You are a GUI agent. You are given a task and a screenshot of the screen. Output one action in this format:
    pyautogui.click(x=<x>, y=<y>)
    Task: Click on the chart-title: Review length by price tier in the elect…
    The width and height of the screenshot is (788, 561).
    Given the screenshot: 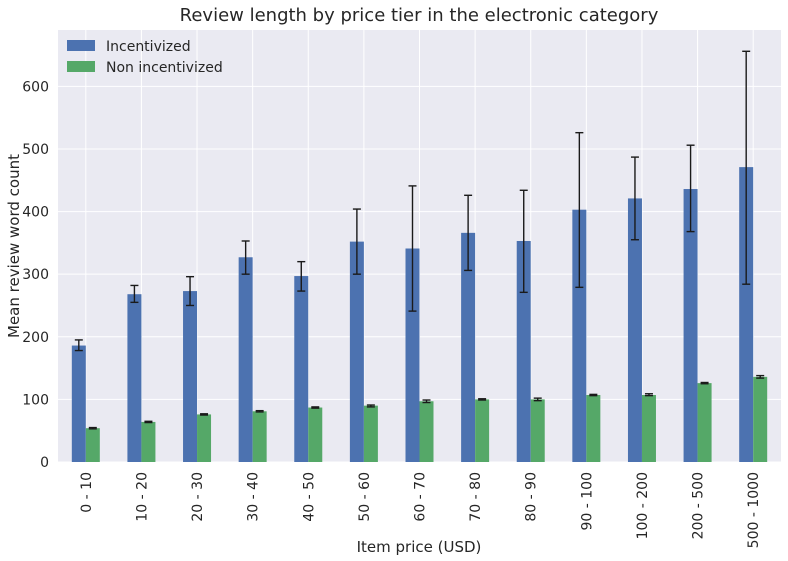 What is the action you would take?
    pyautogui.click(x=419, y=15)
    